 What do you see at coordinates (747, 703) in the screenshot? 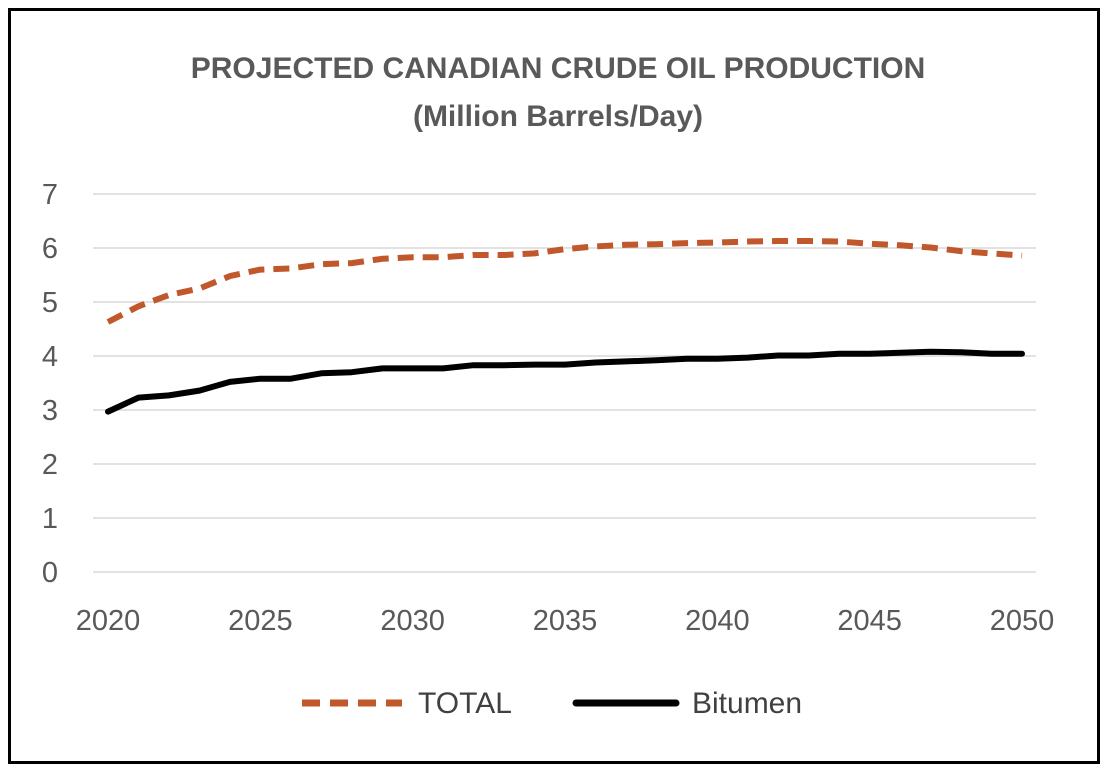
I see `legend-label-bitumen: Bitumen` at bounding box center [747, 703].